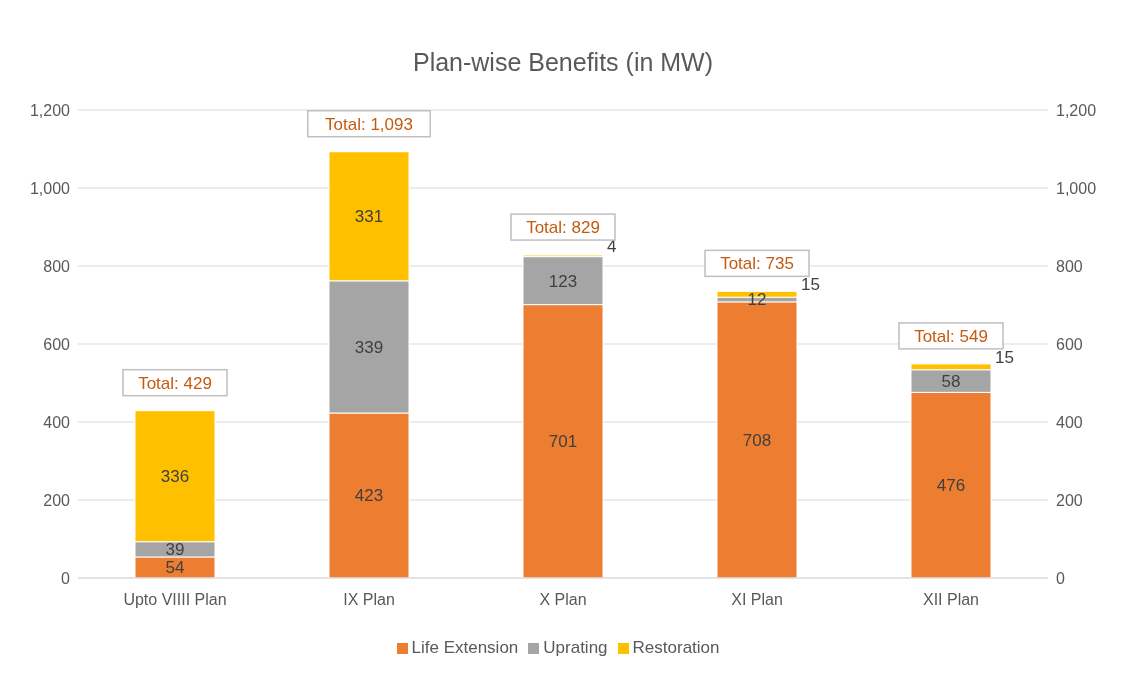 The height and width of the screenshot is (679, 1128). I want to click on y-tick-label: 600, so click(57, 344).